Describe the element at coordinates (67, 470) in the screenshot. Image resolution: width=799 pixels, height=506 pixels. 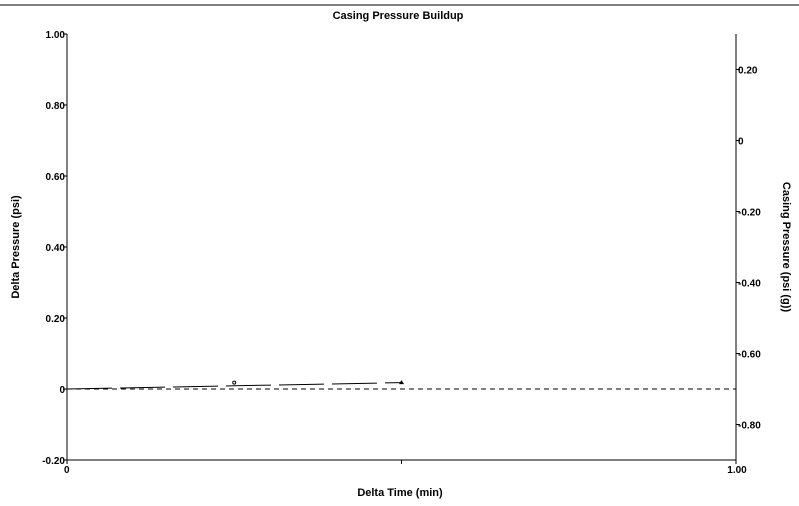
I see `x-tick-label: 0` at that location.